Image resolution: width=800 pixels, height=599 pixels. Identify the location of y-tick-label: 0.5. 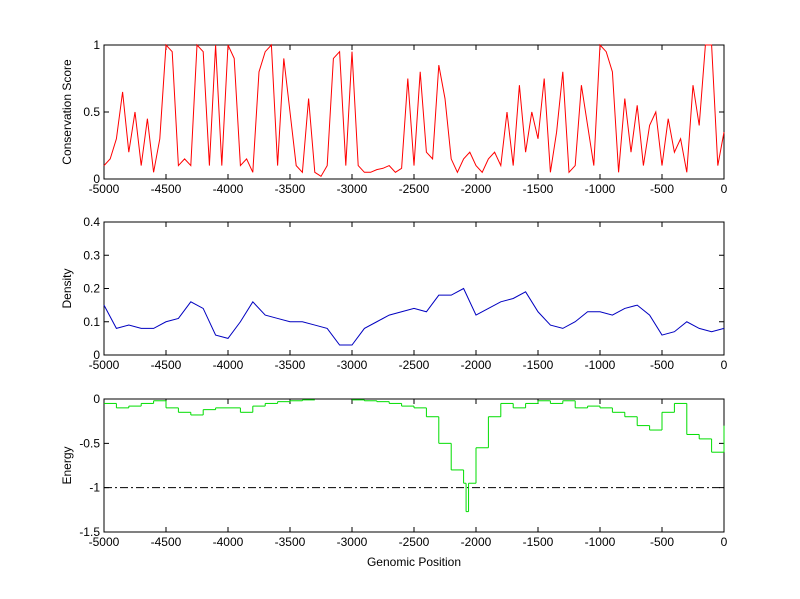
(91, 112).